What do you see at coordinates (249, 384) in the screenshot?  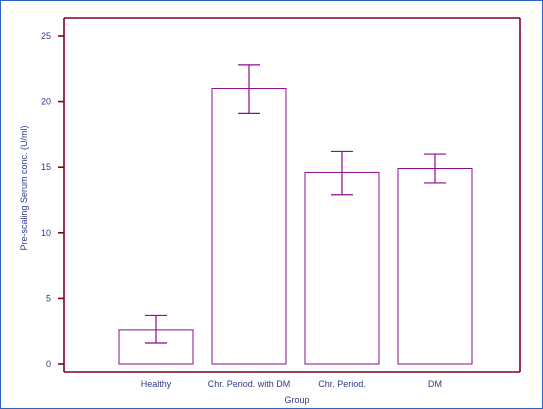 I see `x-tick-label: Chr. Period. with DM` at bounding box center [249, 384].